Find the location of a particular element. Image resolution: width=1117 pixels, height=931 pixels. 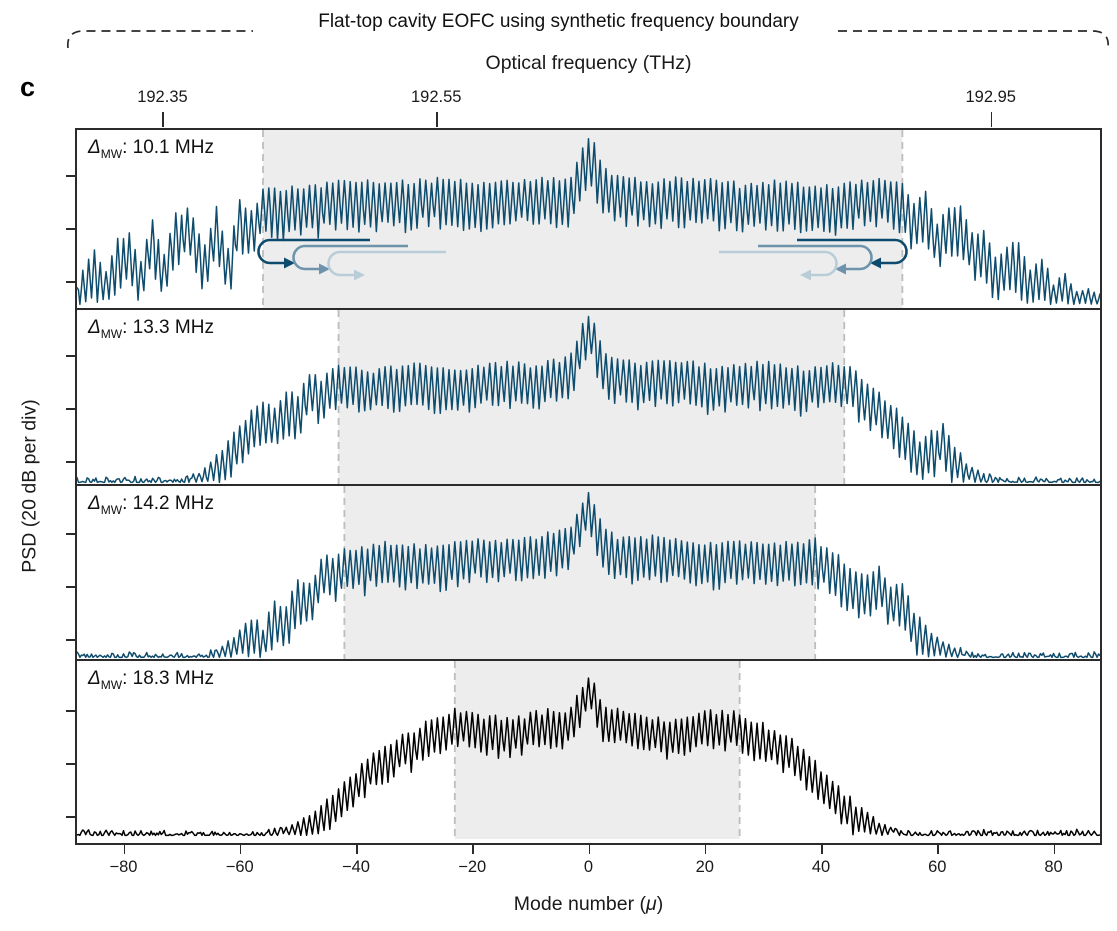

top-tick-label: 192.35 is located at coordinates (162, 97).